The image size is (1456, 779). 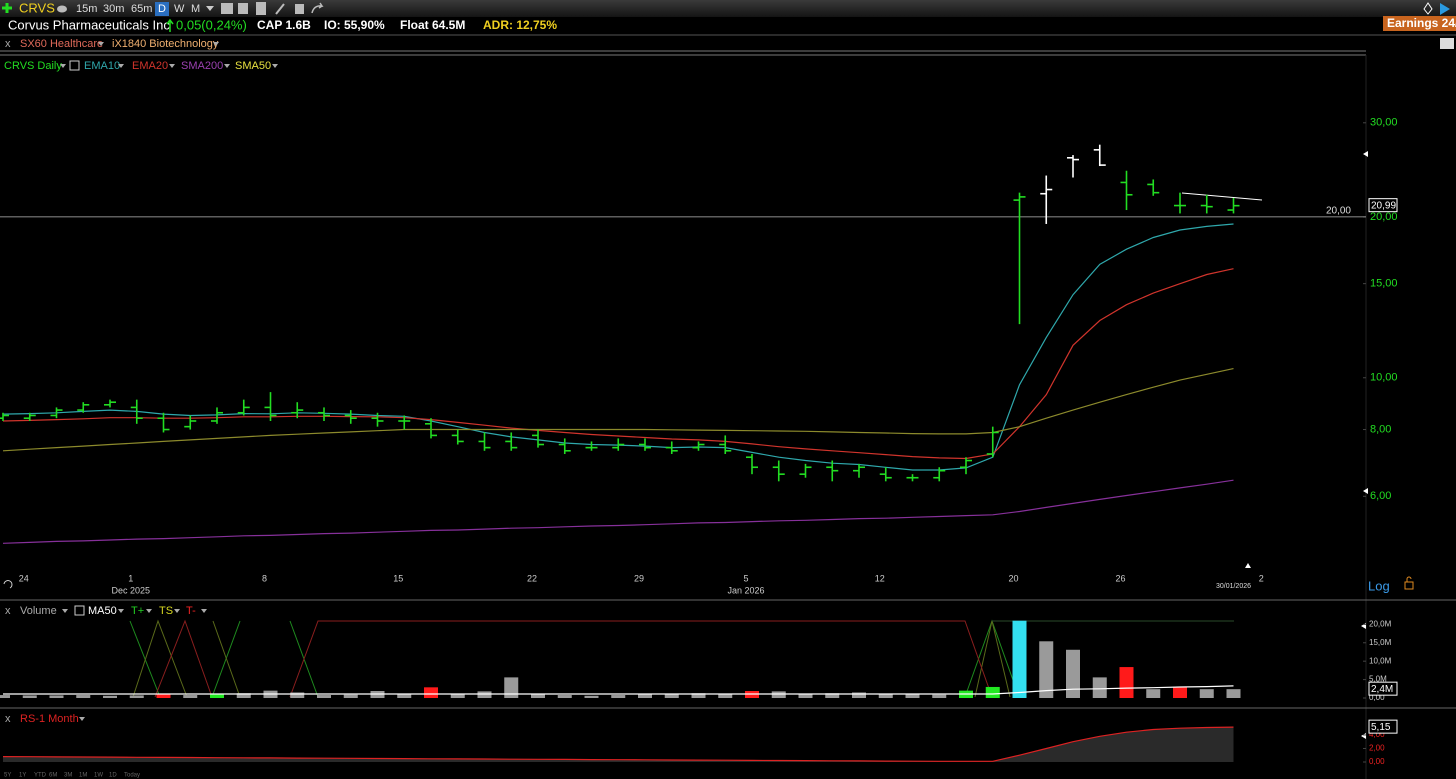 What do you see at coordinates (432, 25) in the screenshot?
I see `float: Float 64.5M` at bounding box center [432, 25].